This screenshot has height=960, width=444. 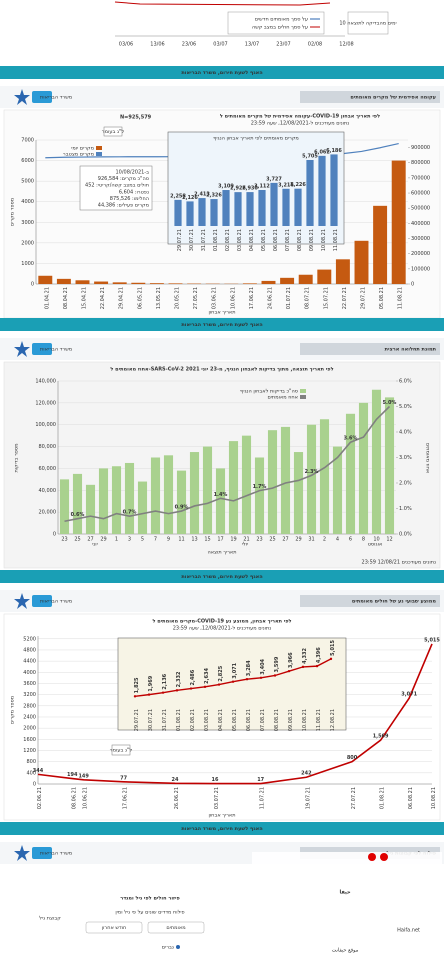 I want to click on x-tick-label: 15.04.21, so click(x=85, y=298).